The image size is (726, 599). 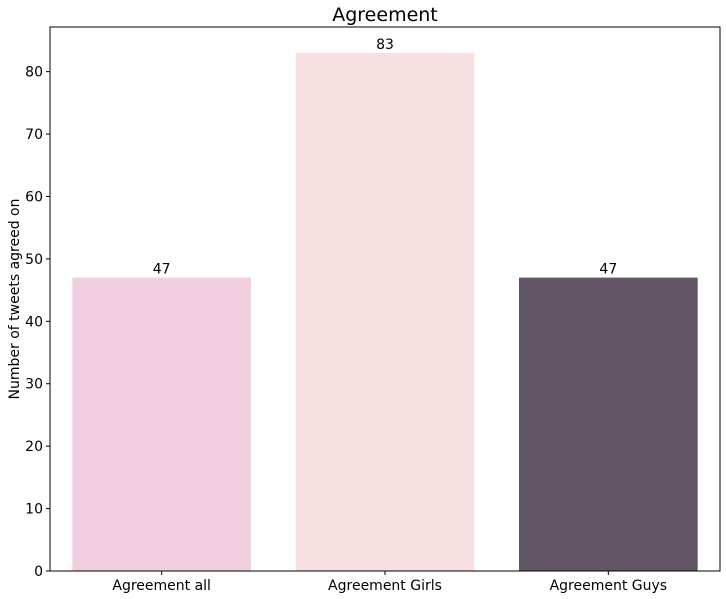 What do you see at coordinates (34, 385) in the screenshot?
I see `y-tick-label-3: 30` at bounding box center [34, 385].